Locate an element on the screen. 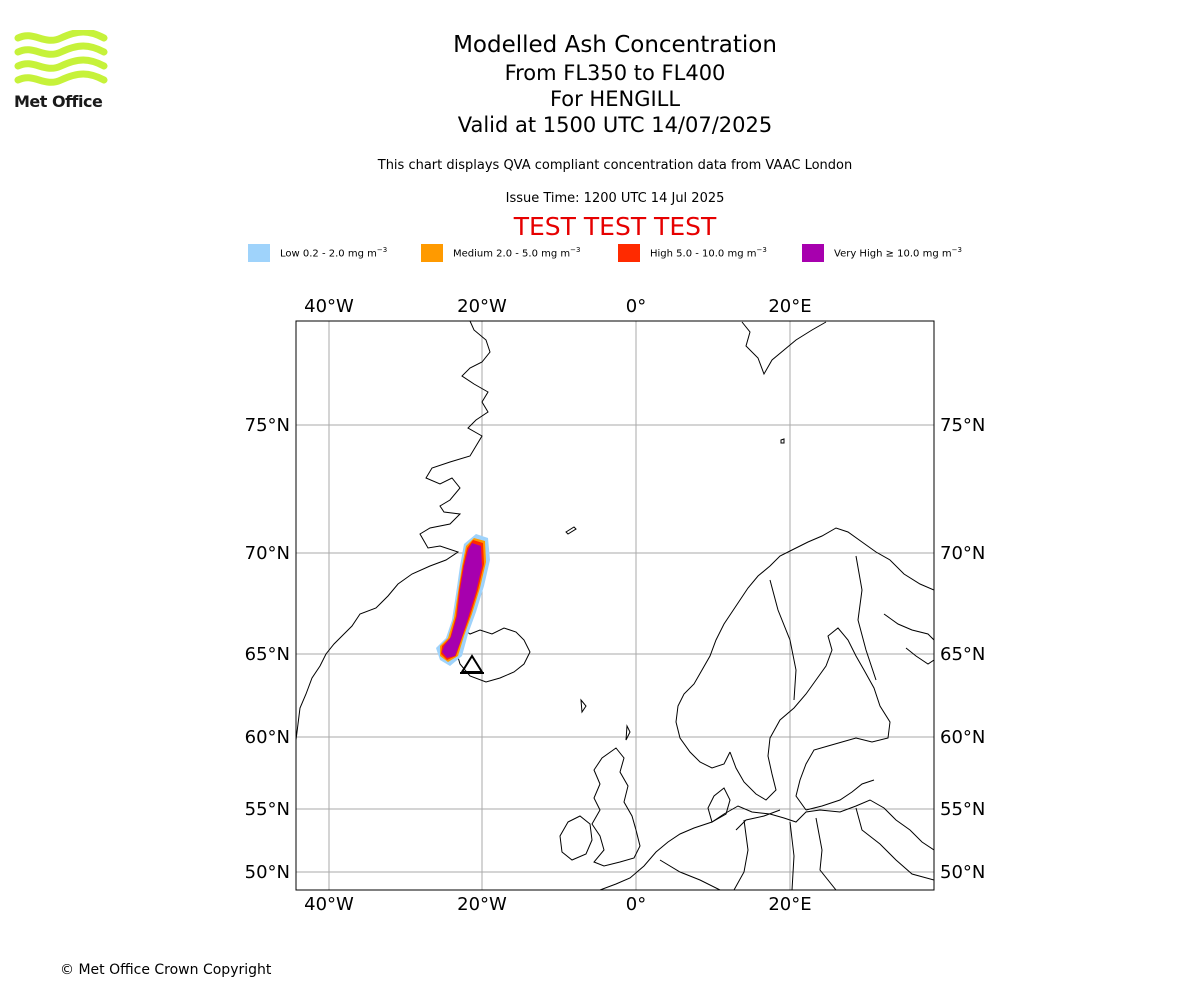 The width and height of the screenshot is (1200, 1000). volcano-title: For HENGILL is located at coordinates (615, 99).